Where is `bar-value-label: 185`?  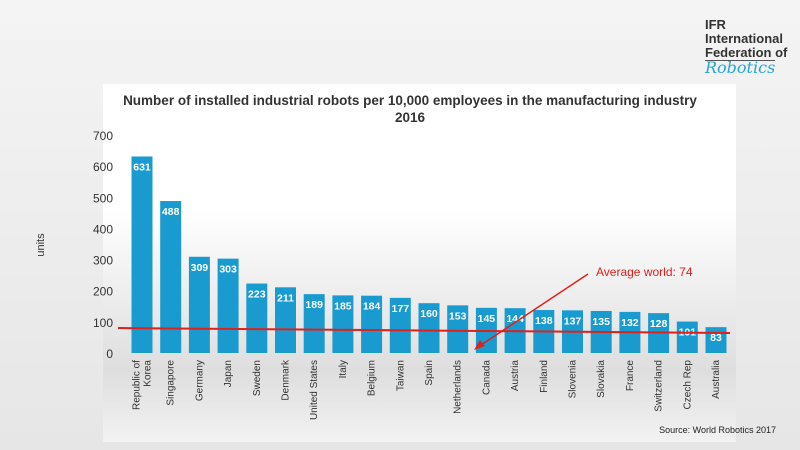
bar-value-label: 185 is located at coordinates (343, 306).